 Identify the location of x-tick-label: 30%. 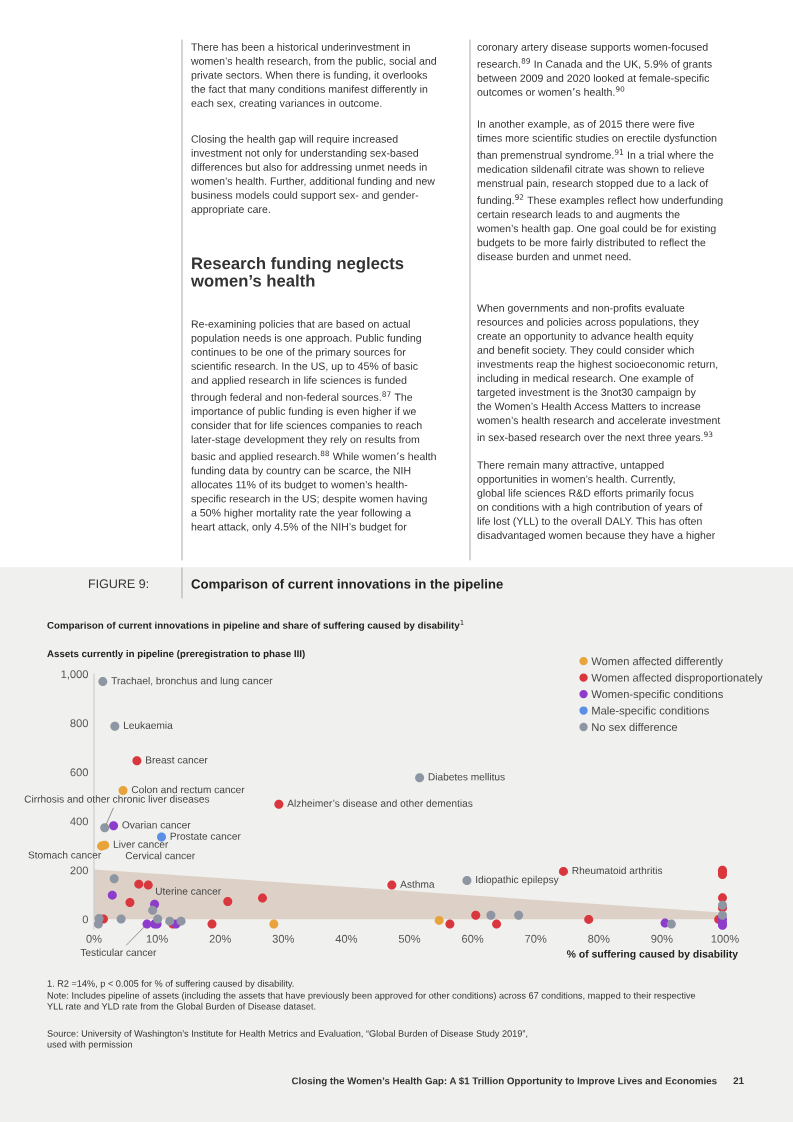
(283, 938).